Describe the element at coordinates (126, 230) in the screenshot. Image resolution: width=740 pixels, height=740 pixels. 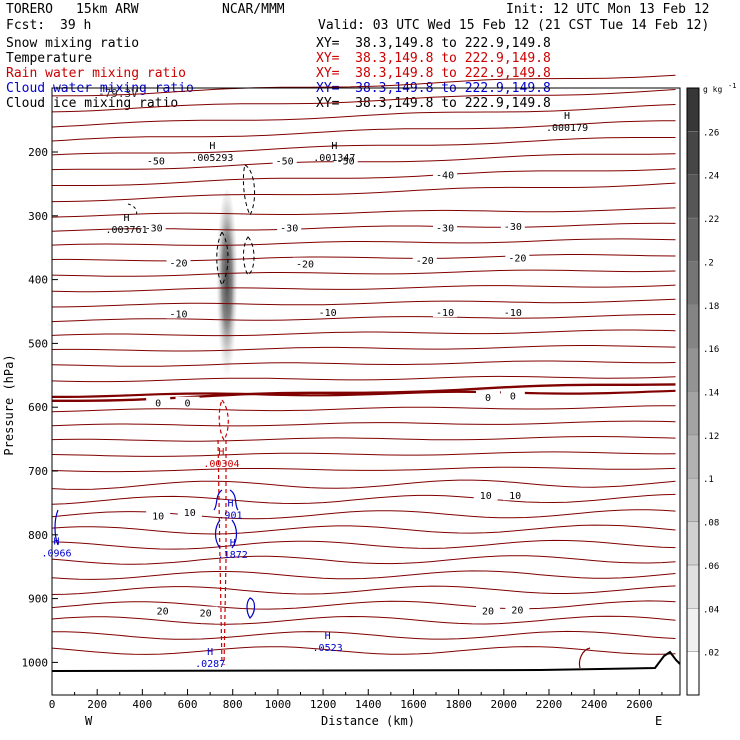
I see `maximum-value: .003761` at that location.